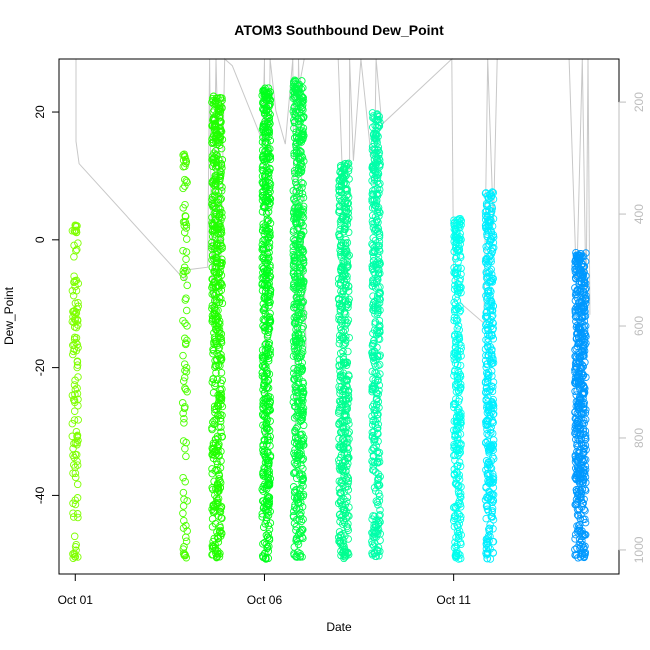 The width and height of the screenshot is (650, 650). What do you see at coordinates (639, 102) in the screenshot?
I see `y-right-tick-label: 200` at bounding box center [639, 102].